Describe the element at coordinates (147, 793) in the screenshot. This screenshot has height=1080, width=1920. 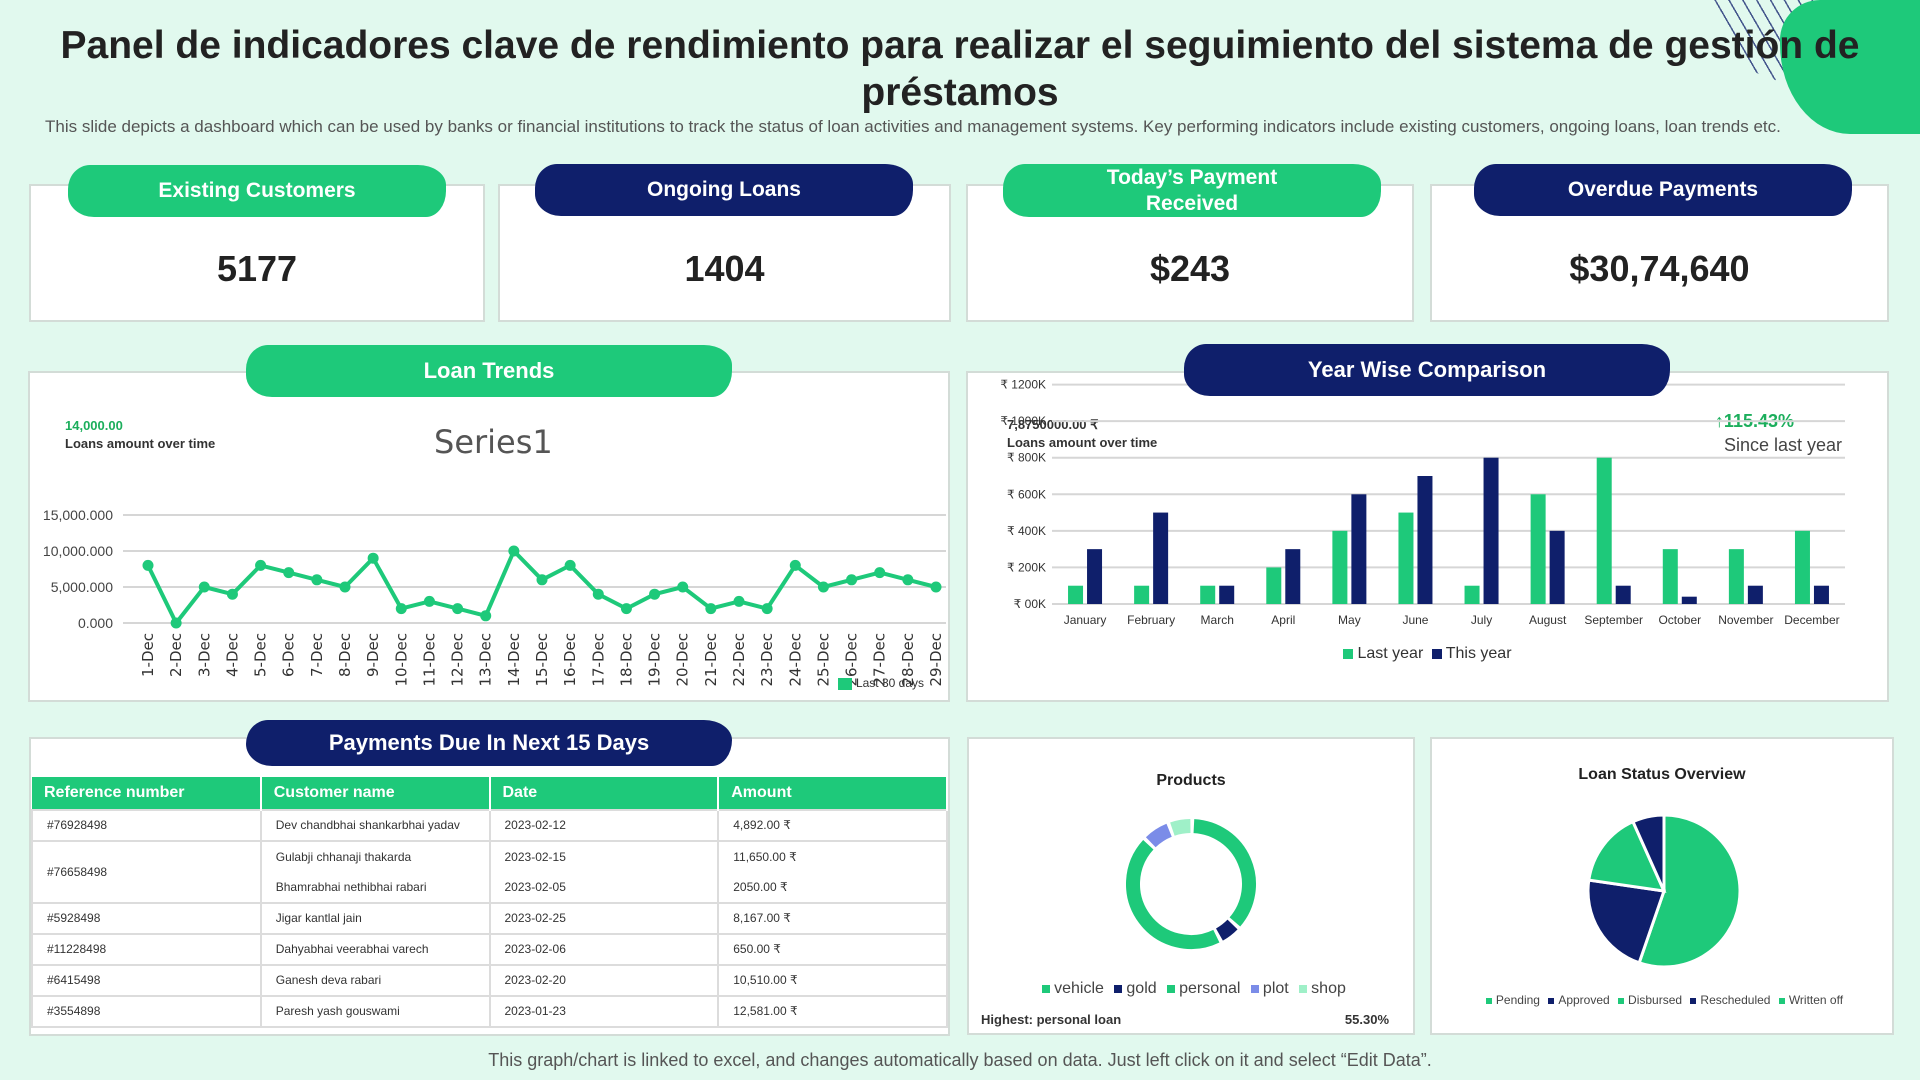
I see `column-header-reference: Reference number` at that location.